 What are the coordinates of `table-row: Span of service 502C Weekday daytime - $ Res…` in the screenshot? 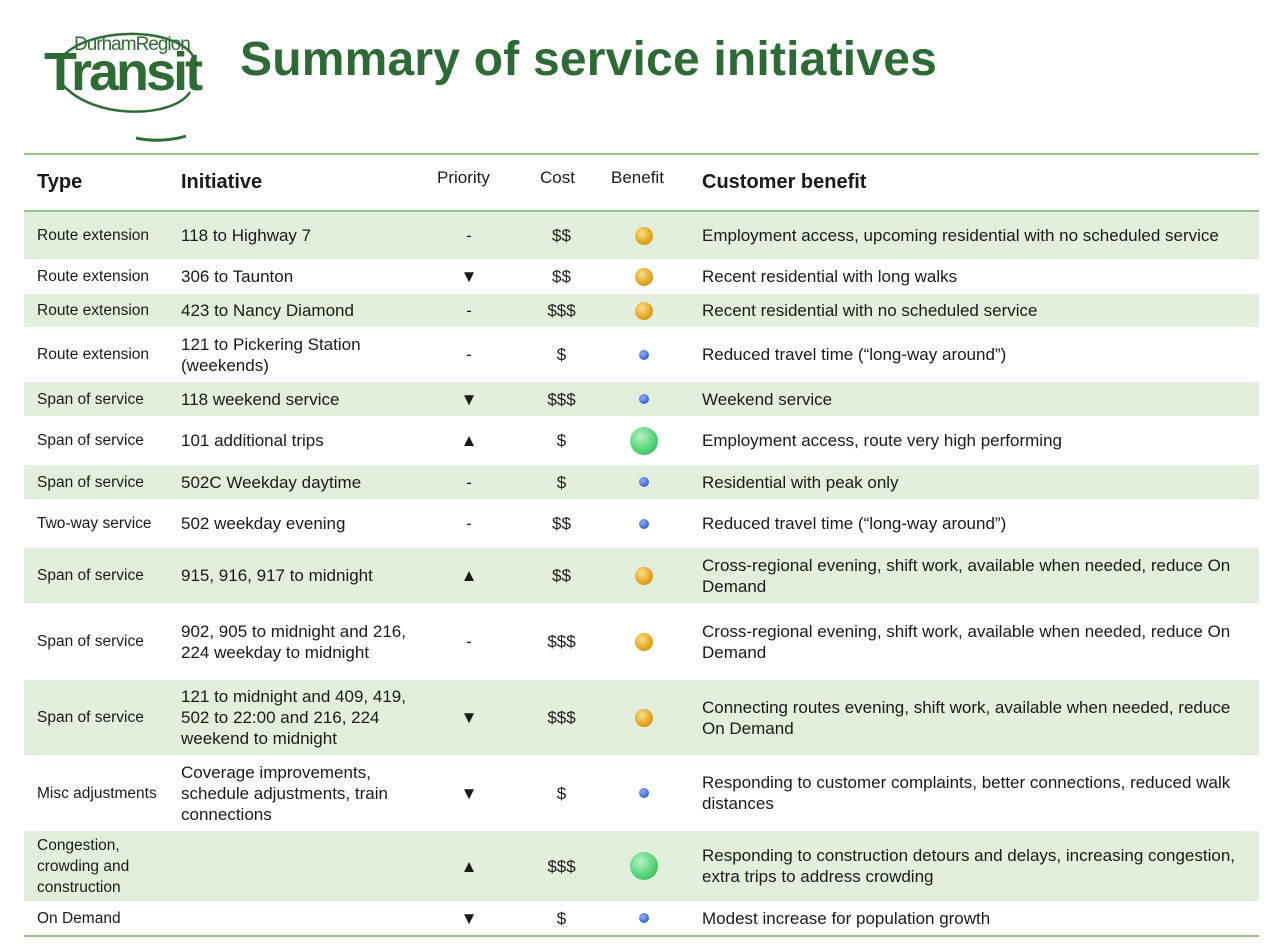 It's located at (641, 482).